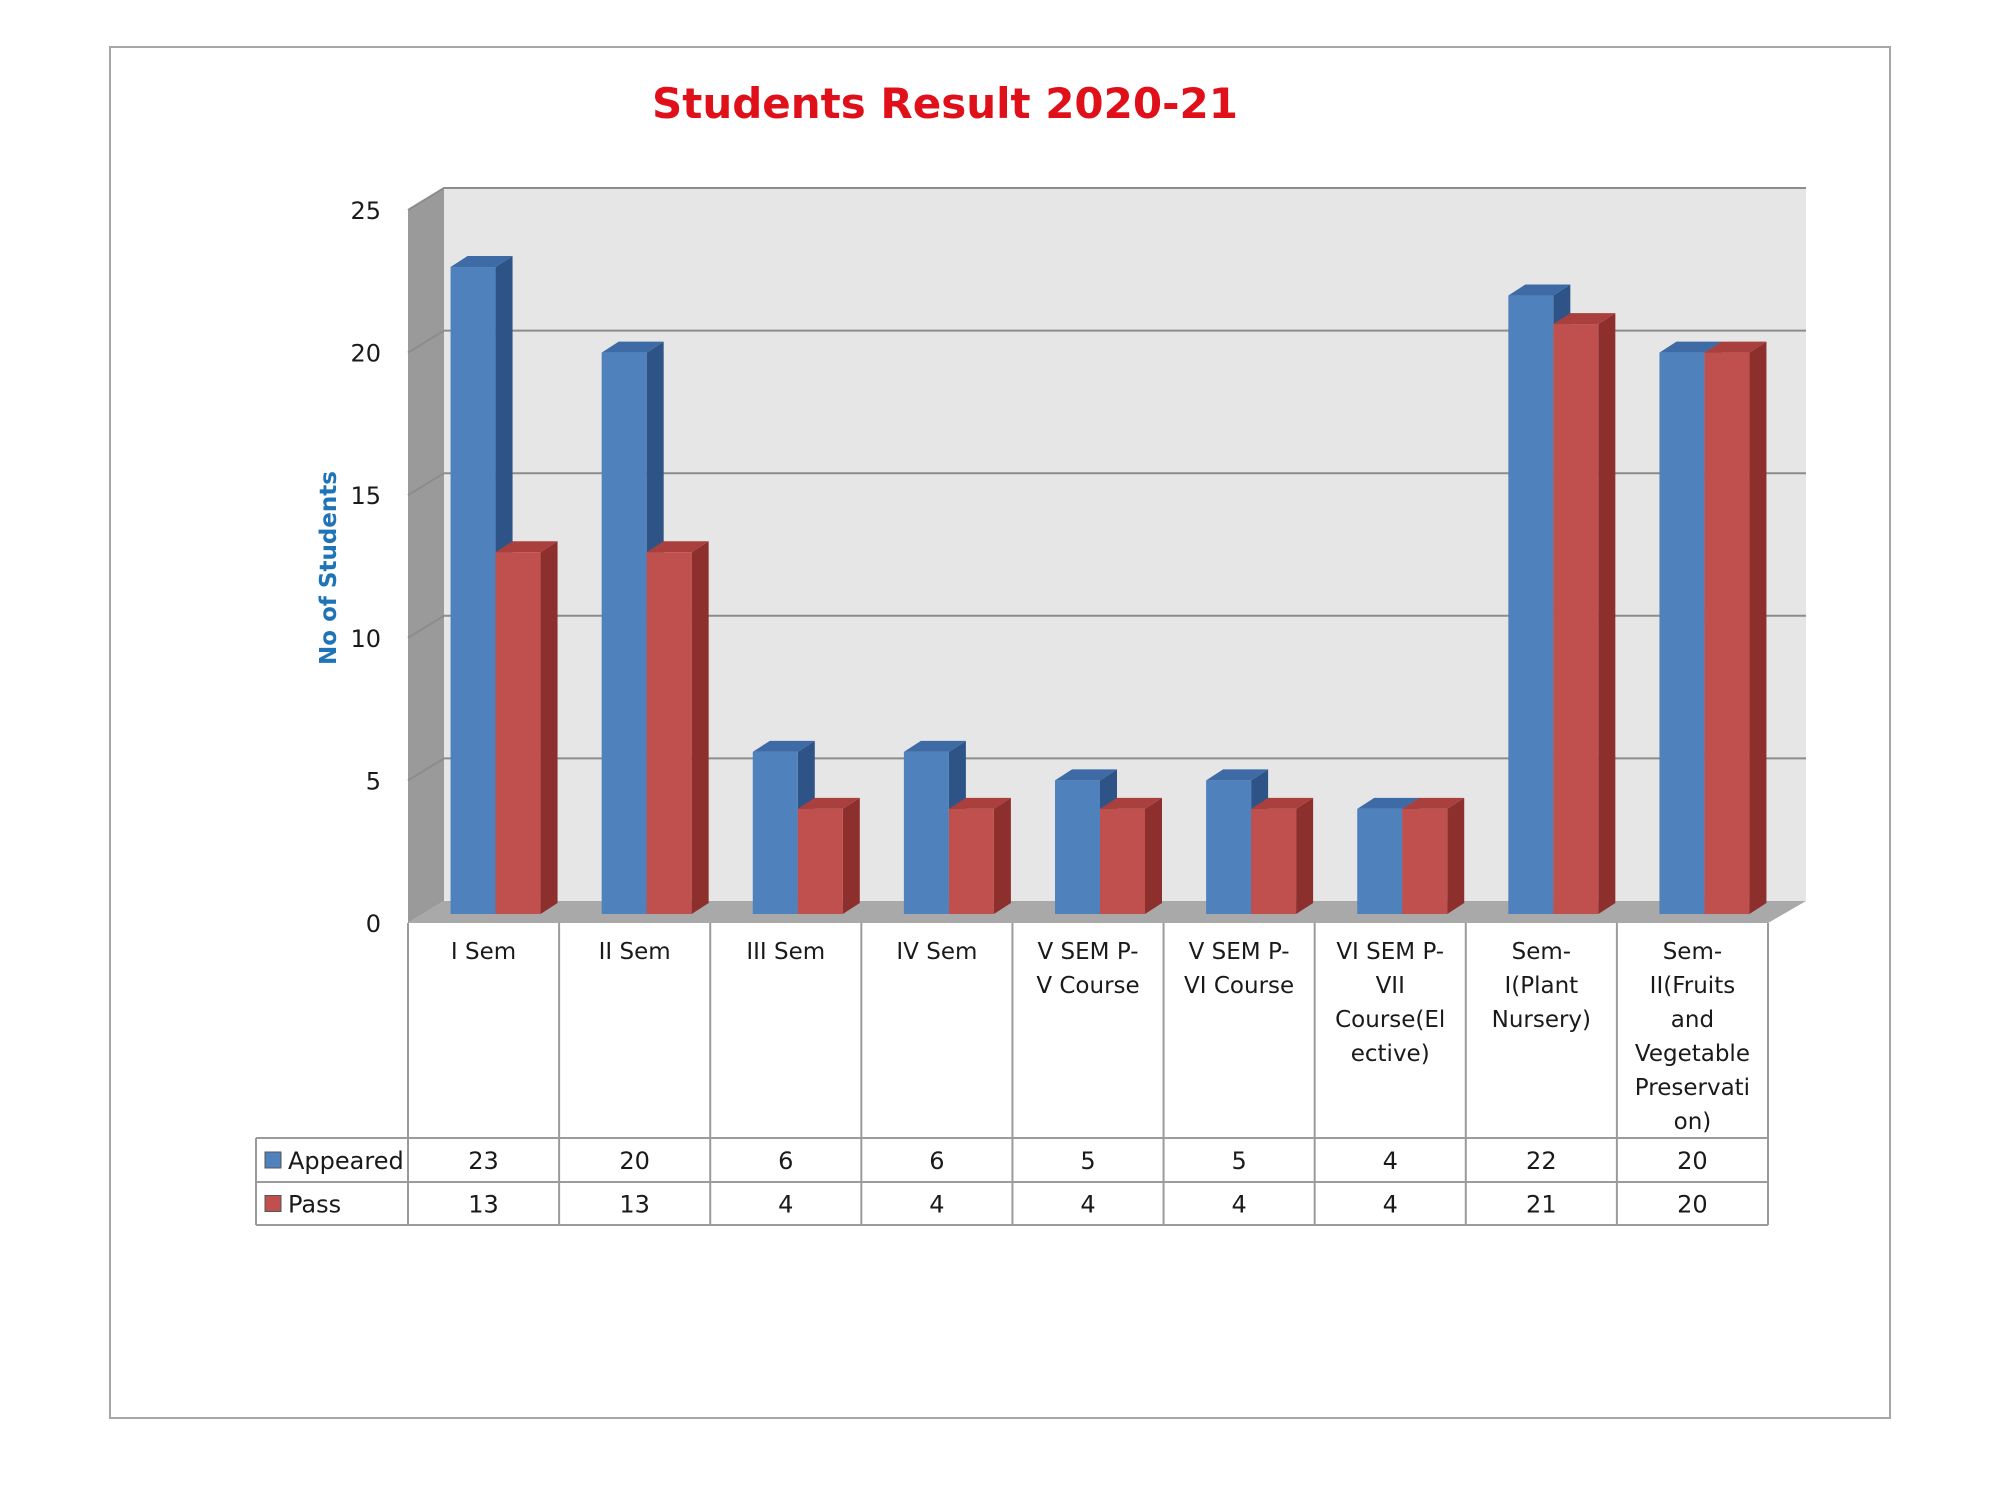 The height and width of the screenshot is (1500, 2000). Describe the element at coordinates (1239, 969) in the screenshot. I see `x-tick-label: V SEM P-VI Course` at that location.